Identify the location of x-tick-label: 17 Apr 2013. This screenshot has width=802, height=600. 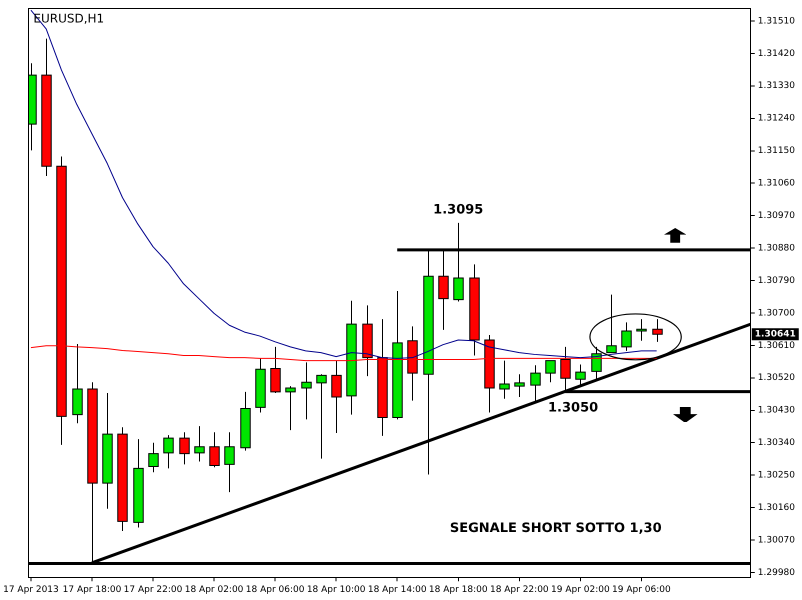
(31, 589).